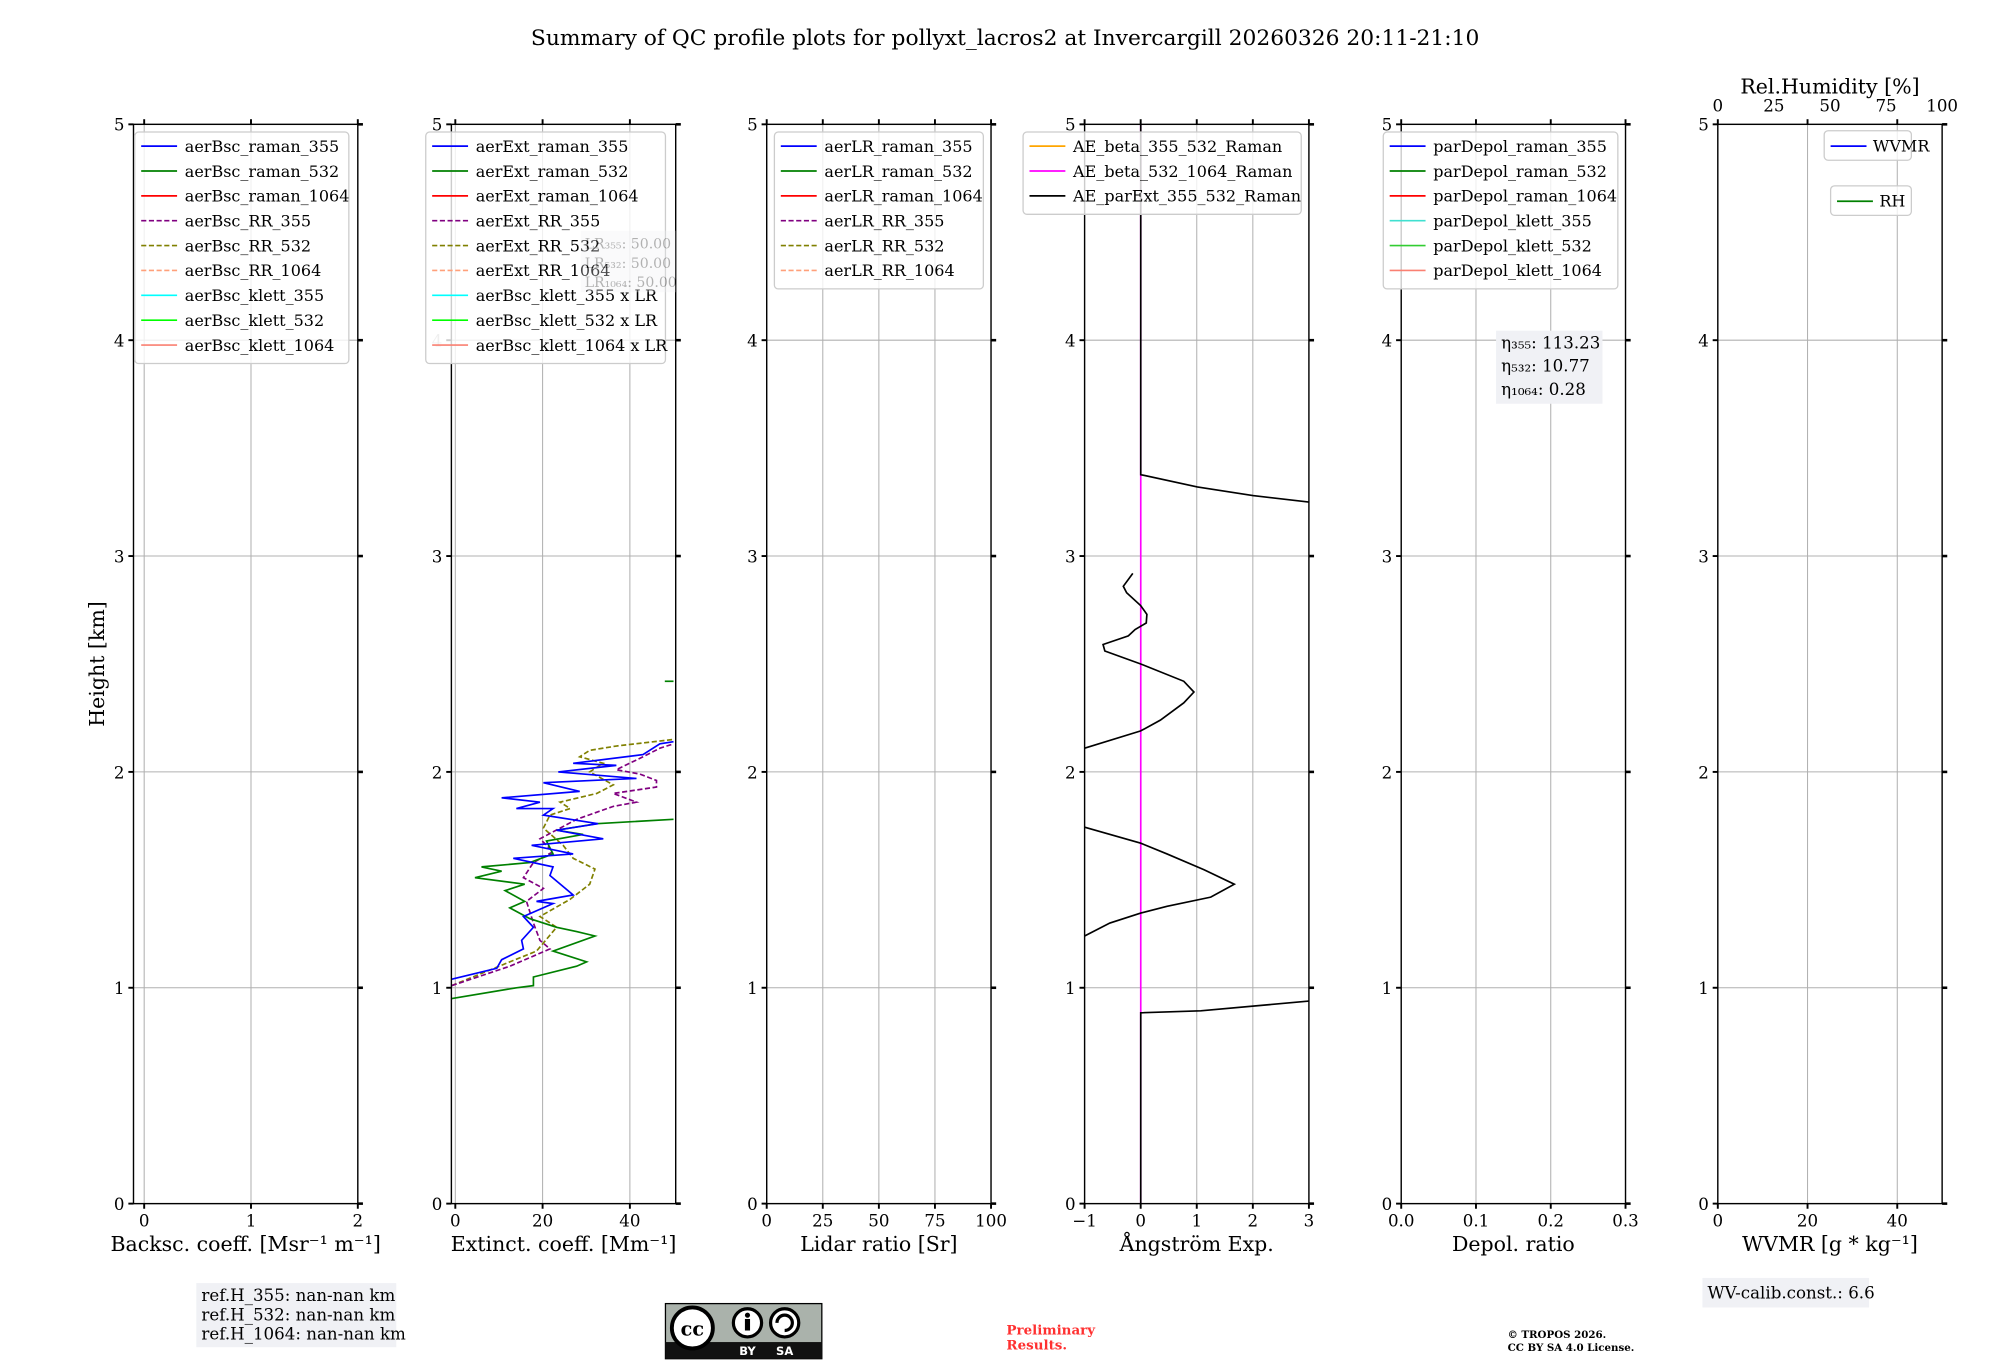 The width and height of the screenshot is (2000, 1360). I want to click on wv-box-bg, so click(1786, 1292).